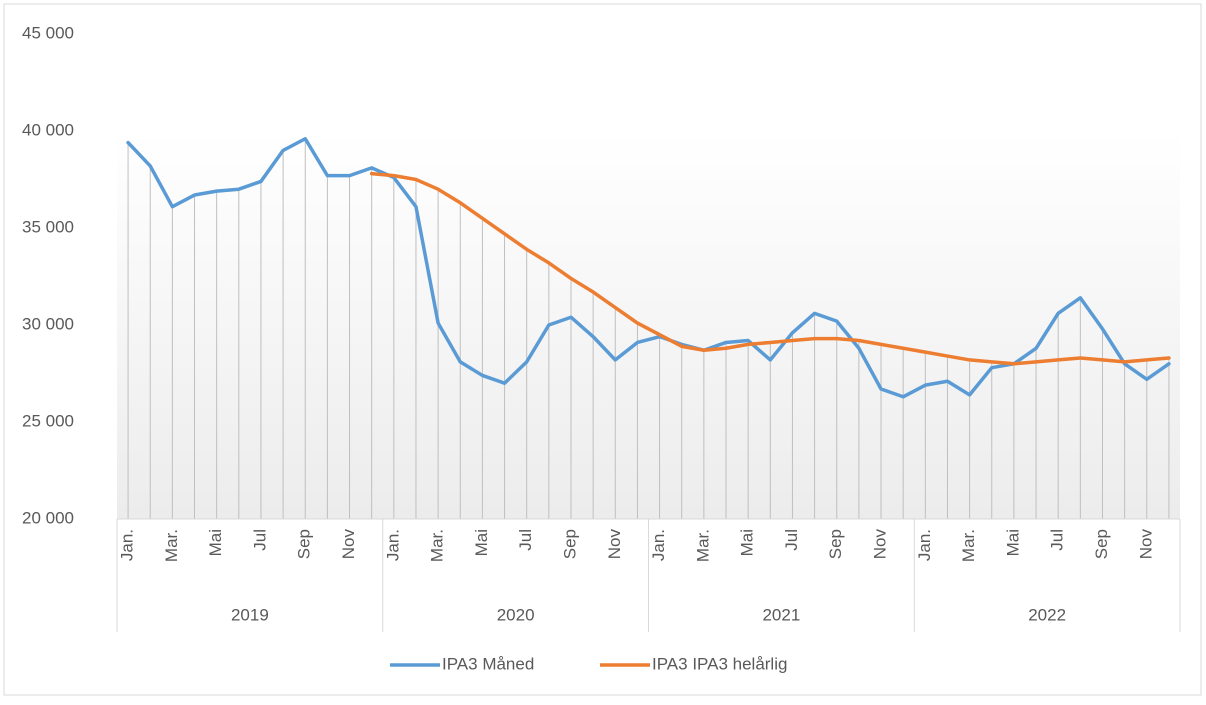  I want to click on y-tick-label: 25 000, so click(48, 420).